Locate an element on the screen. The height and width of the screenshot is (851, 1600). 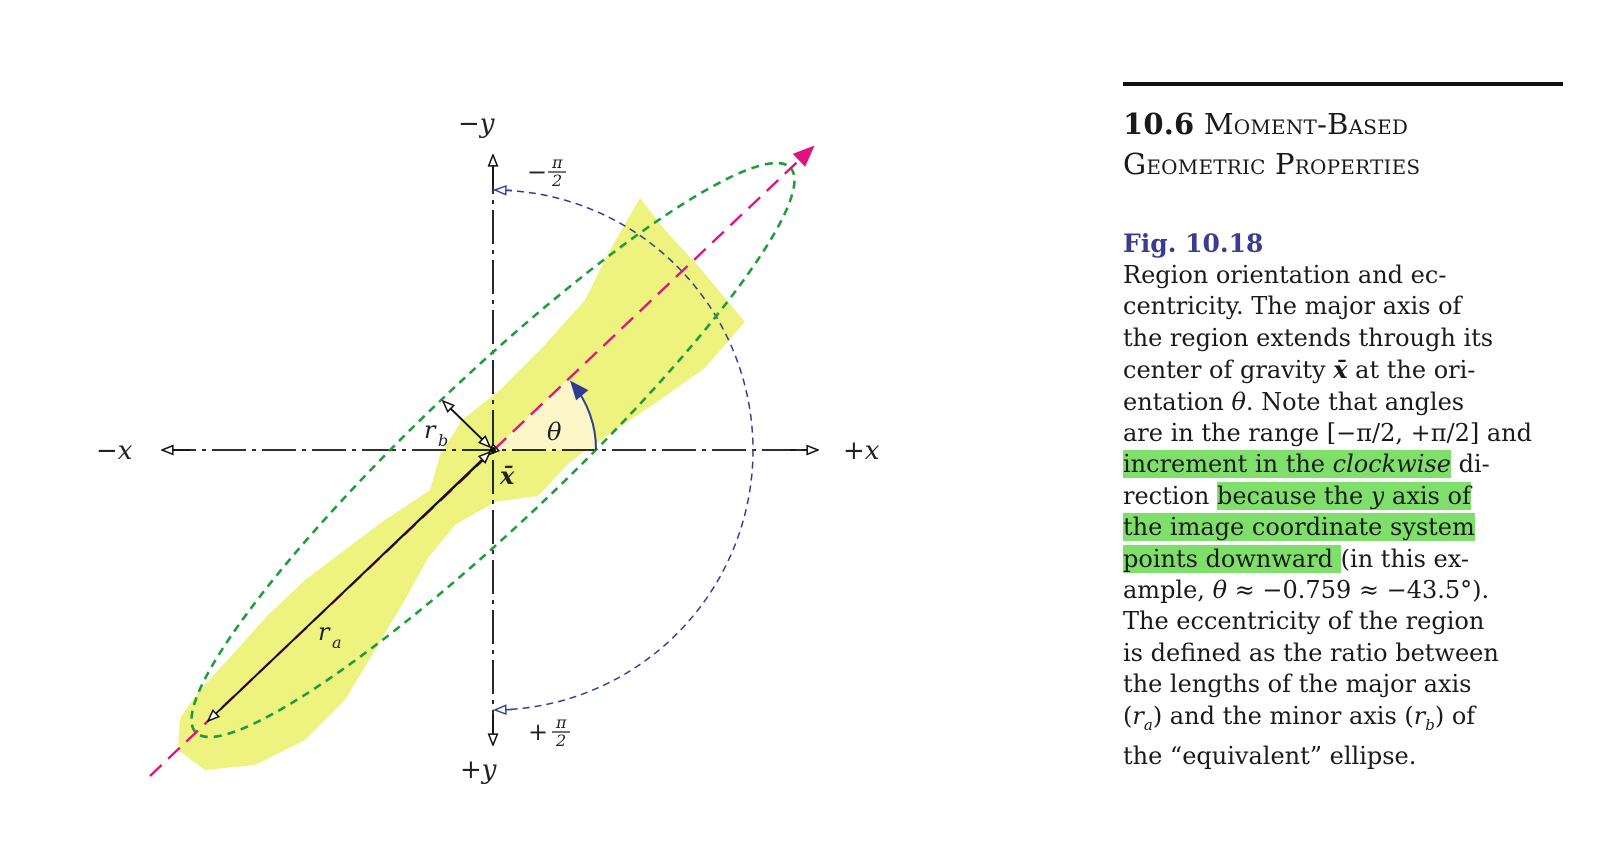
caption-text: Region orientation and ec- is located at coordinates (1285, 275).